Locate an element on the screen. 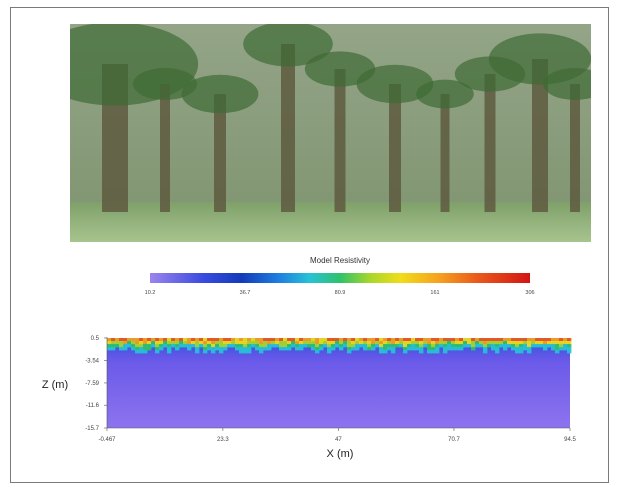 Image resolution: width=623 pixels, height=490 pixels. colorbar-tick: 161 is located at coordinates (435, 293).